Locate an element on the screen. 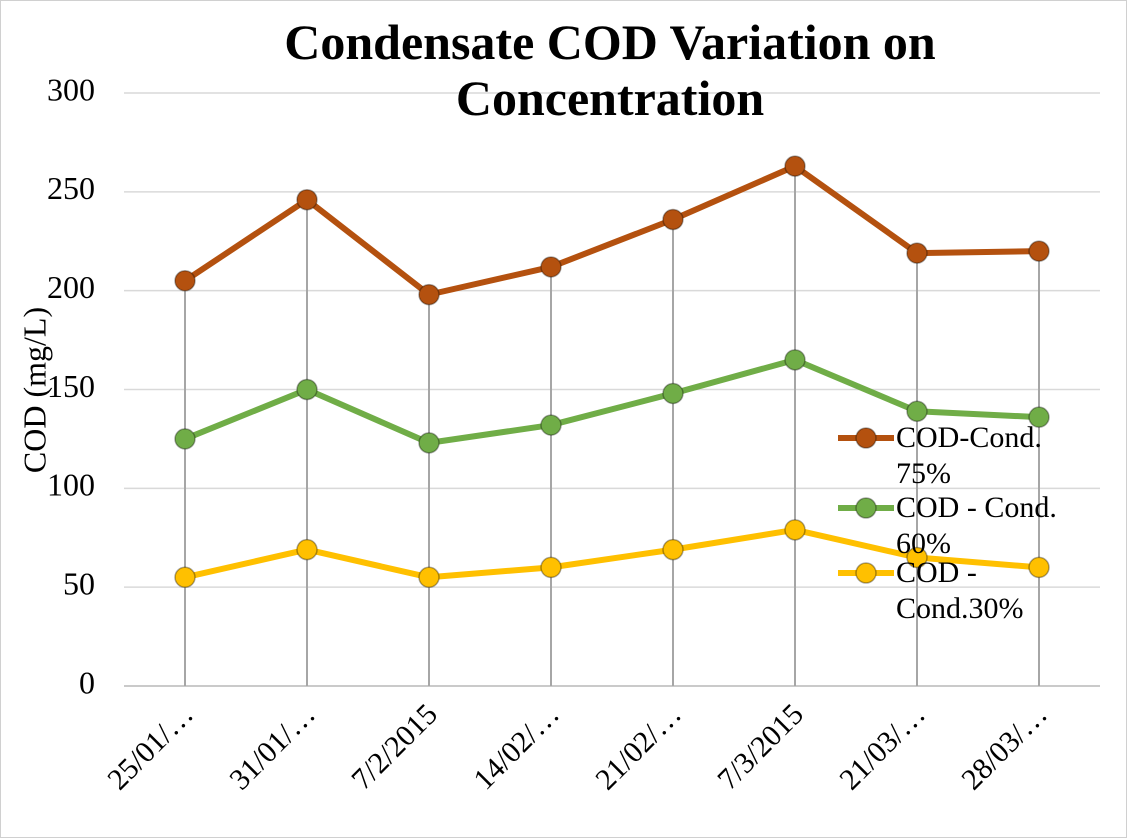 Image resolution: width=1128 pixels, height=839 pixels. legend-label: COD - Cond.30% is located at coordinates (960, 590).